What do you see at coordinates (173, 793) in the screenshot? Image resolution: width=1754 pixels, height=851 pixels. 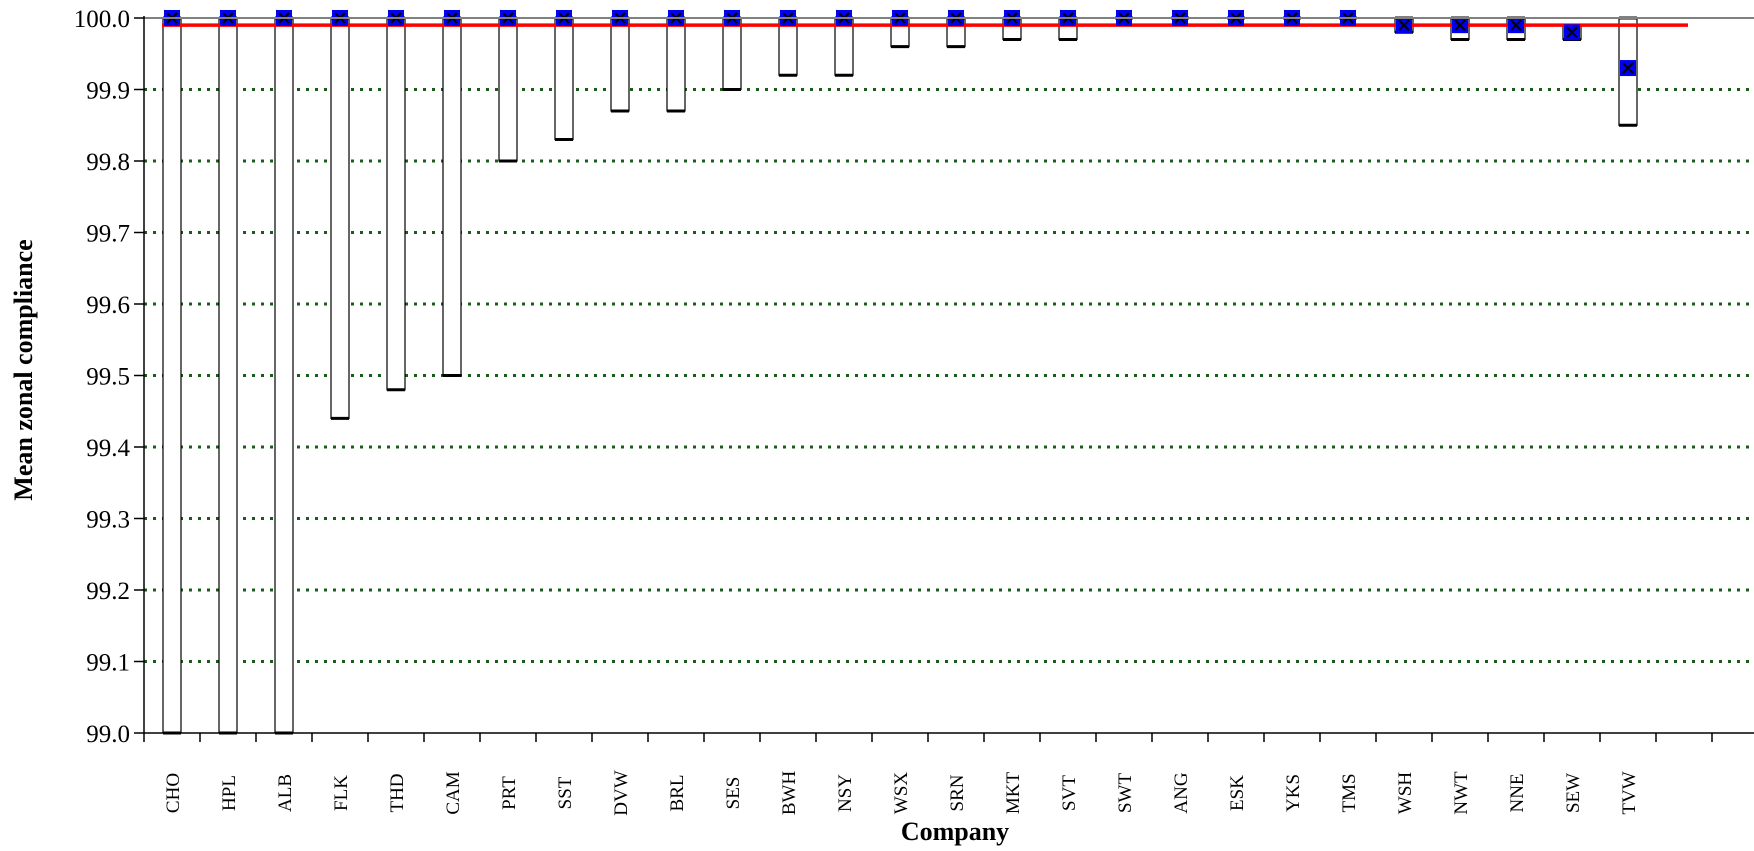 I see `x-tick-label: CHO` at bounding box center [173, 793].